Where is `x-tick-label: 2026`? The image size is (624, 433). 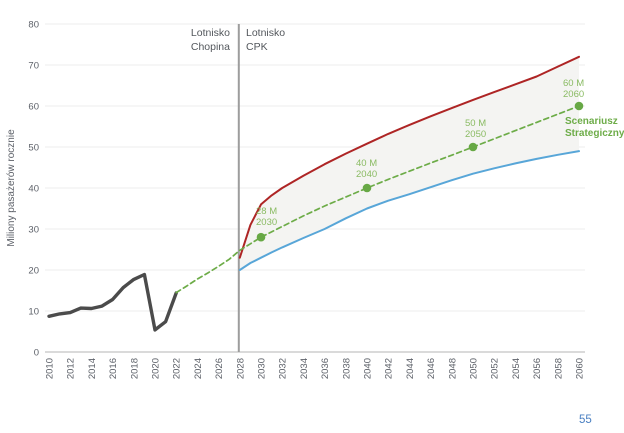 x-tick-label: 2026 is located at coordinates (219, 368).